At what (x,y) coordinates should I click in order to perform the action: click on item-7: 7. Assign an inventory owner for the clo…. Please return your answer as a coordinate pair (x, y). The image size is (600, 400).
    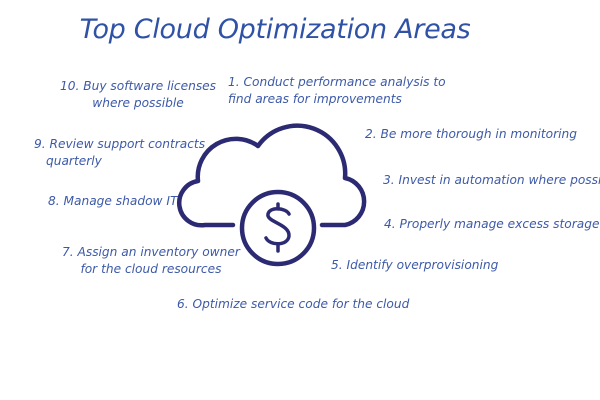
    Looking at the image, I should click on (151, 261).